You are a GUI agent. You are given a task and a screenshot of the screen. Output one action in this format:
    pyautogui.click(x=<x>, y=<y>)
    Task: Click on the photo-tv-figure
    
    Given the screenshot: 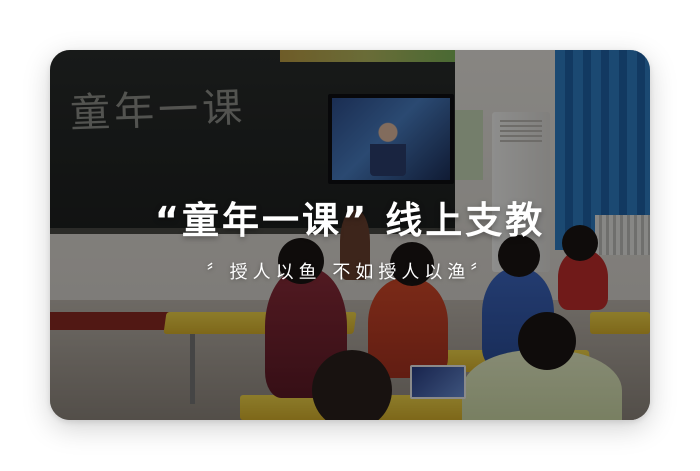 What is the action you would take?
    pyautogui.click(x=388, y=148)
    